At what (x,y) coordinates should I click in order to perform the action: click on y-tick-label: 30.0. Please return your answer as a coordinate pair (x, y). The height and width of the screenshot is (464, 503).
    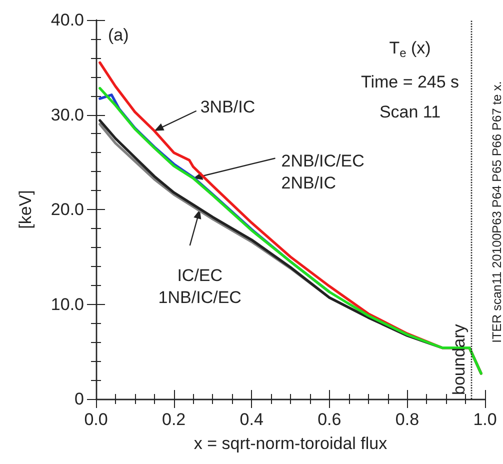
    Looking at the image, I should click on (67, 114).